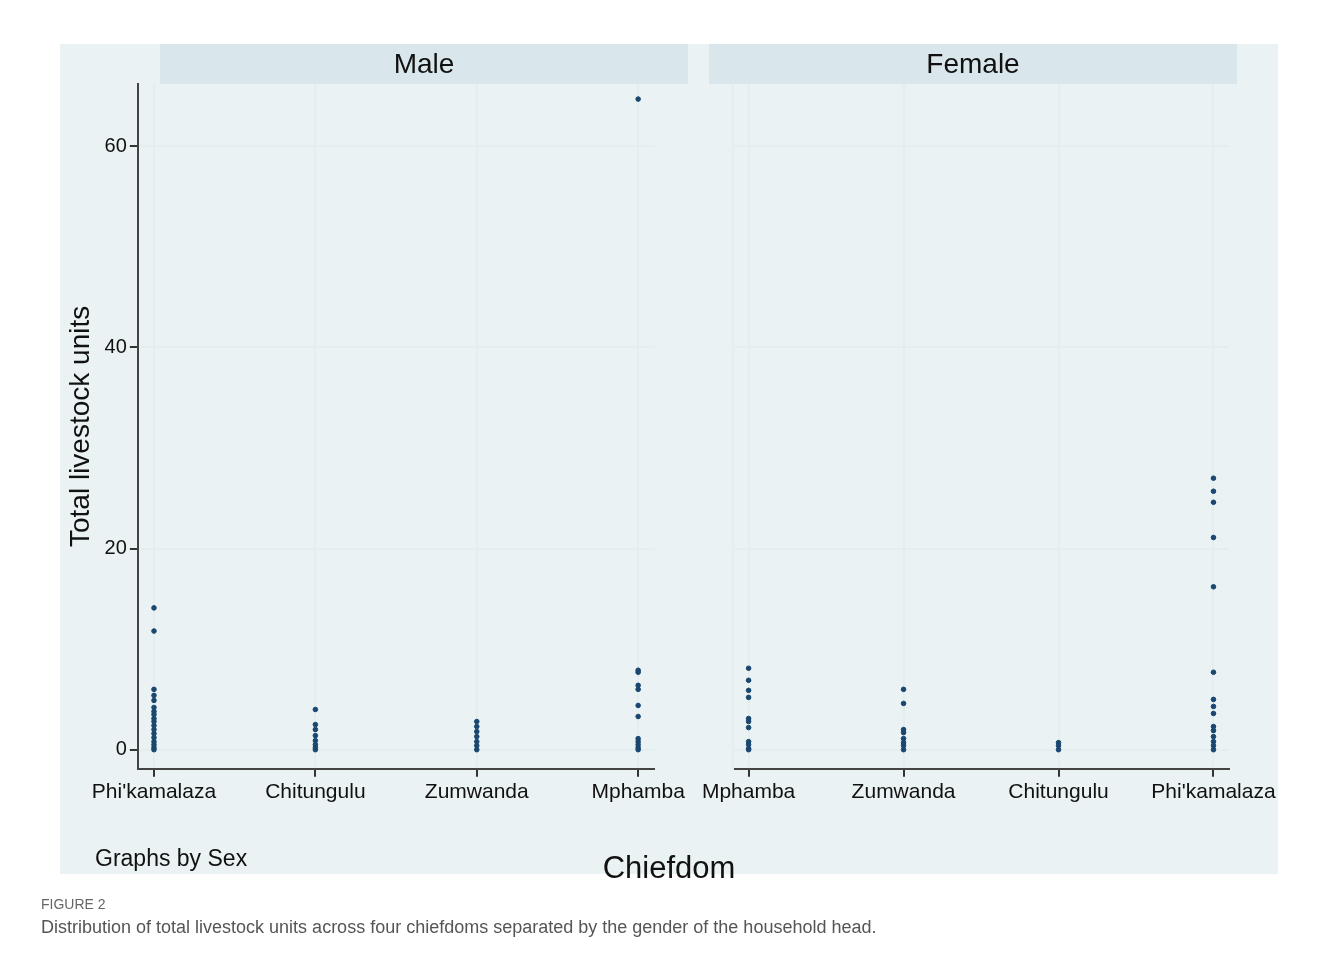 Image resolution: width=1329 pixels, height=963 pixels. What do you see at coordinates (424, 64) in the screenshot?
I see `chart-title: Male` at bounding box center [424, 64].